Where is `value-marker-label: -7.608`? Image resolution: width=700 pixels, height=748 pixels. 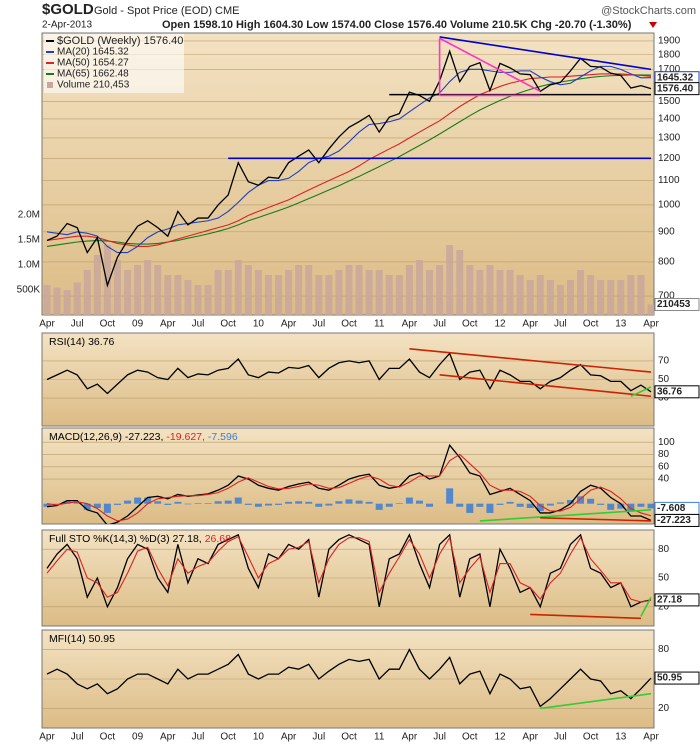 value-marker-label: -7.608 is located at coordinates (671, 508).